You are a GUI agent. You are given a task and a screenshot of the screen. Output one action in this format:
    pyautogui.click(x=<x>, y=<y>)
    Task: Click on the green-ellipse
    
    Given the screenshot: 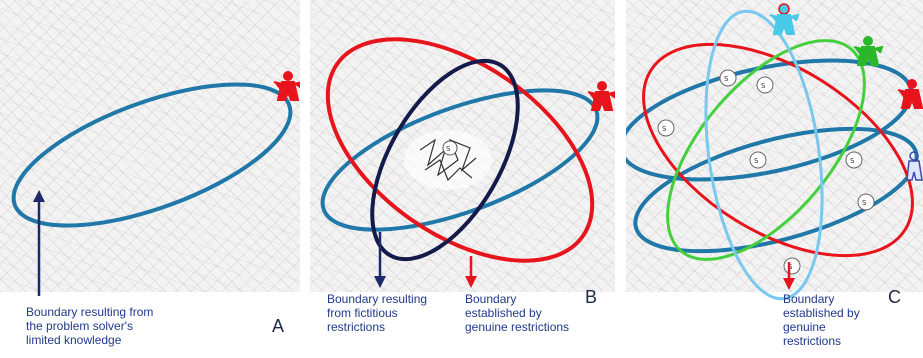 What is the action you would take?
    pyautogui.click(x=766, y=150)
    